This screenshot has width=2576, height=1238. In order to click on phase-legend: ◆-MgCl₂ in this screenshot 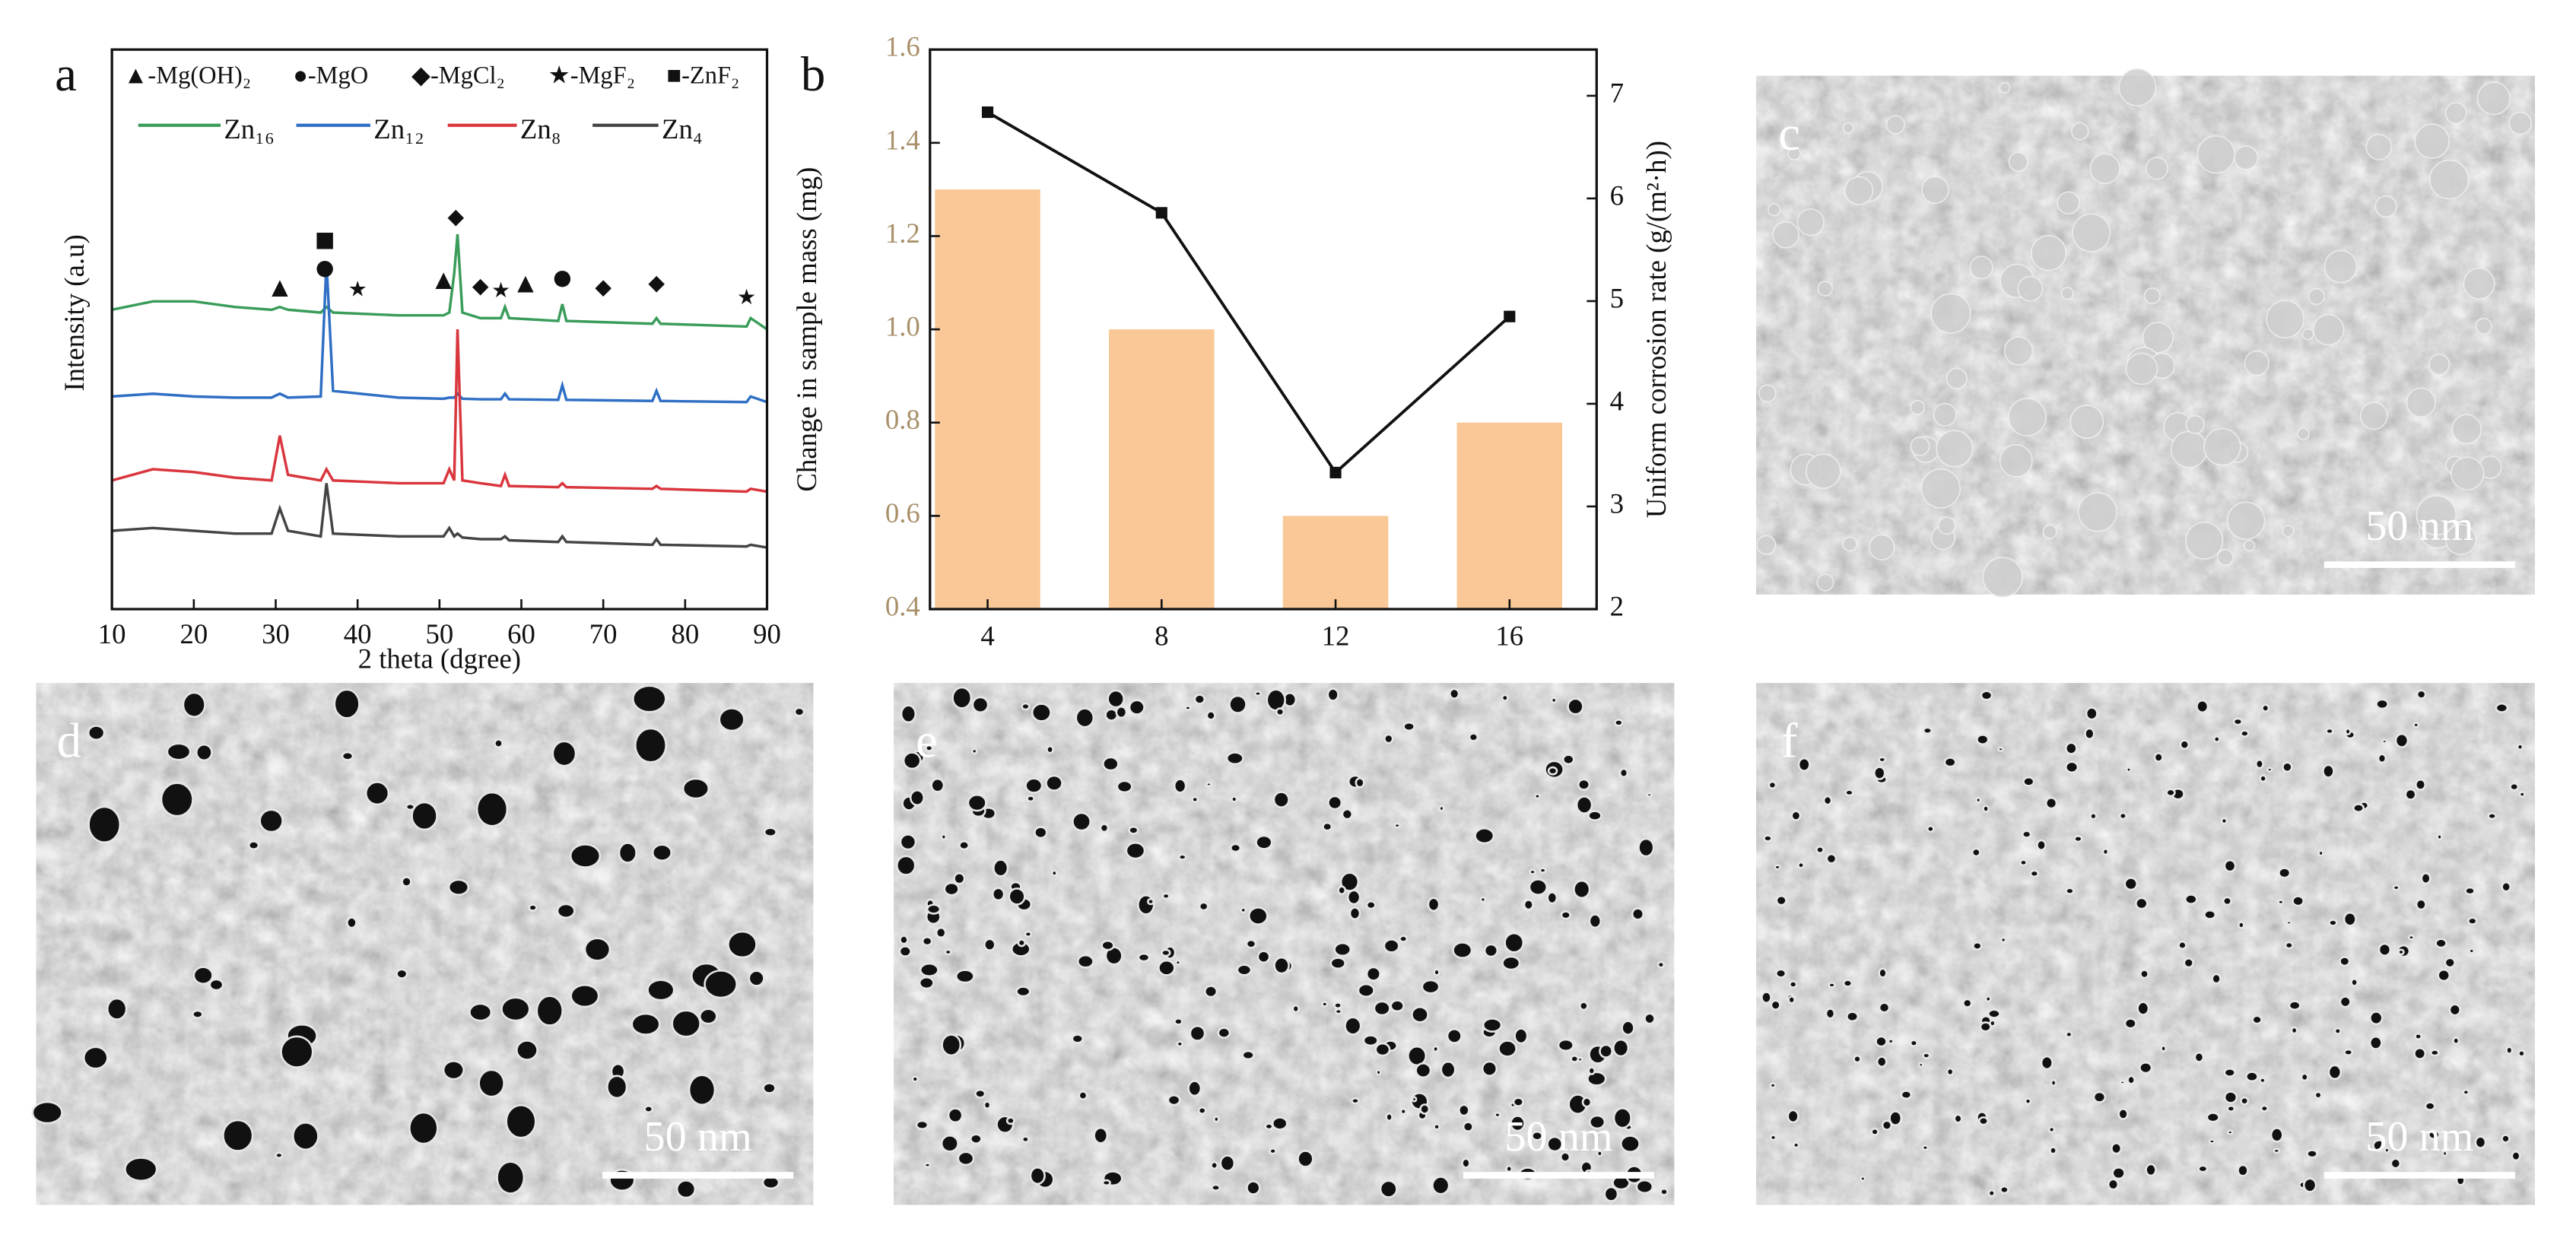, I will do `click(458, 76)`.